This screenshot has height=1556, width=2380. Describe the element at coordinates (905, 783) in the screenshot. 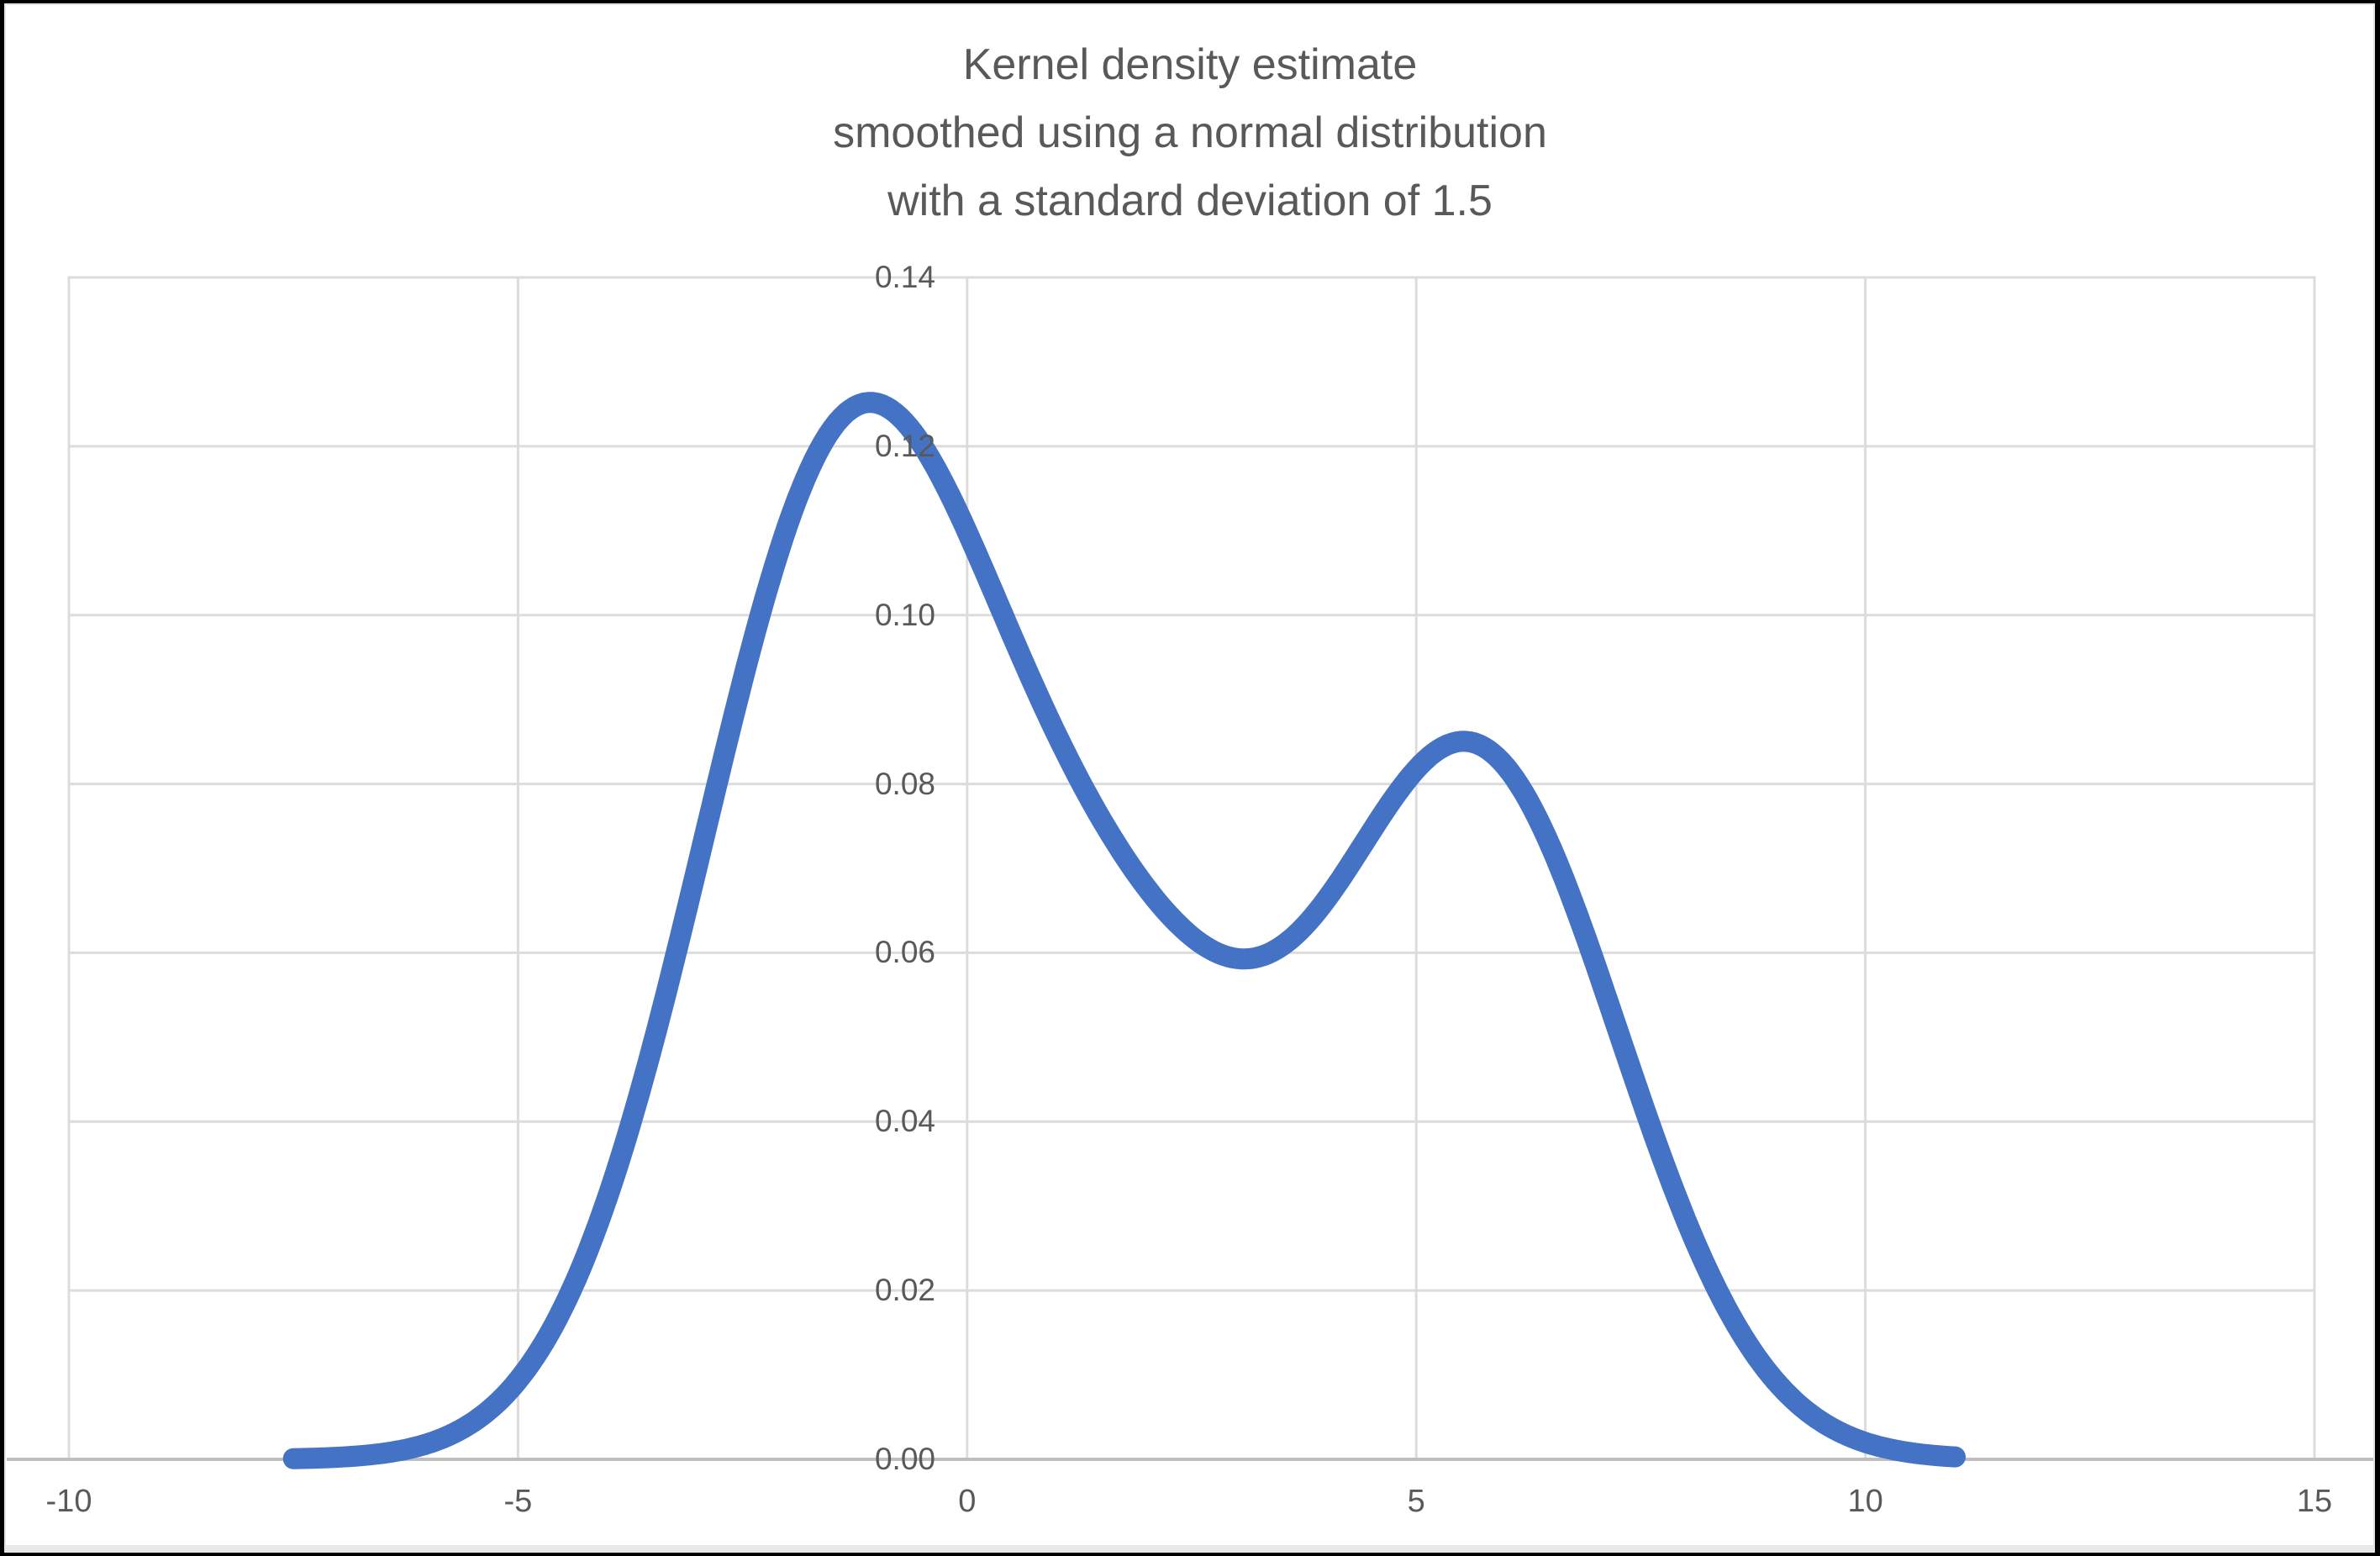

I see `y-tick-label-0.08: 0.08` at that location.